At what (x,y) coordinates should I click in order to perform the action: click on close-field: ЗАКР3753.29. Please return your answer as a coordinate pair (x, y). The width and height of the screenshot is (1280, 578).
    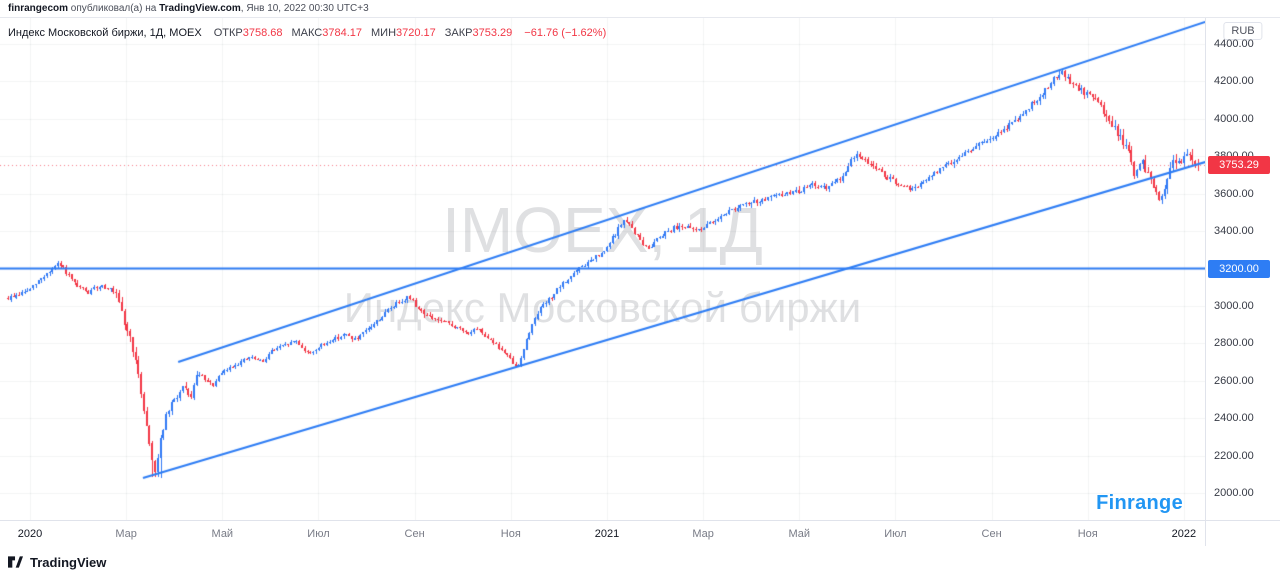
    Looking at the image, I should click on (478, 33).